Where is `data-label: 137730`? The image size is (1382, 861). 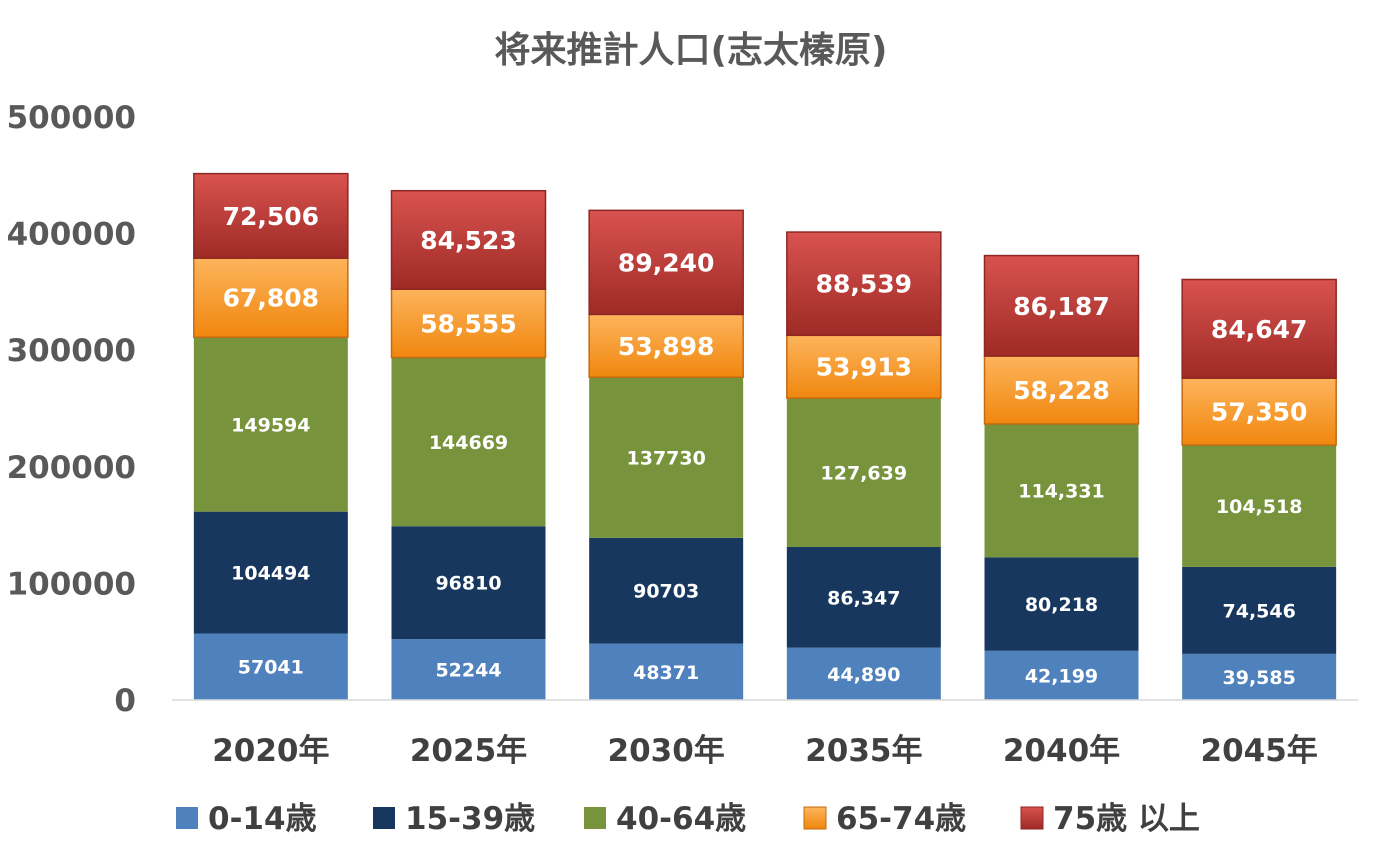
data-label: 137730 is located at coordinates (666, 459).